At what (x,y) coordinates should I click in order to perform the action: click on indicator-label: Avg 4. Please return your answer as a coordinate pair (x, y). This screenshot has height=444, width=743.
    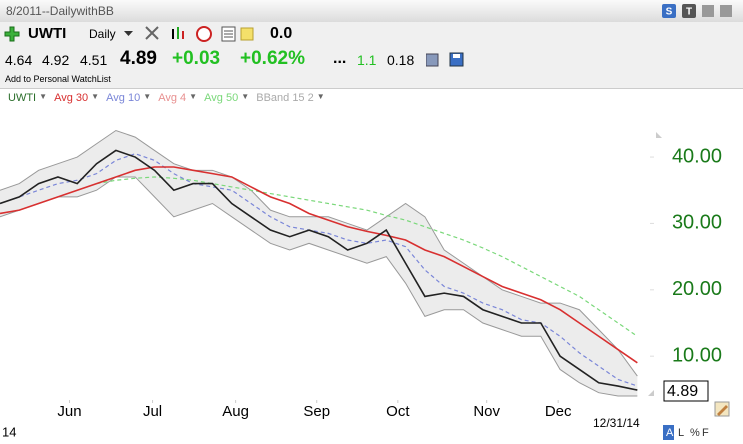
    Looking at the image, I should click on (172, 98).